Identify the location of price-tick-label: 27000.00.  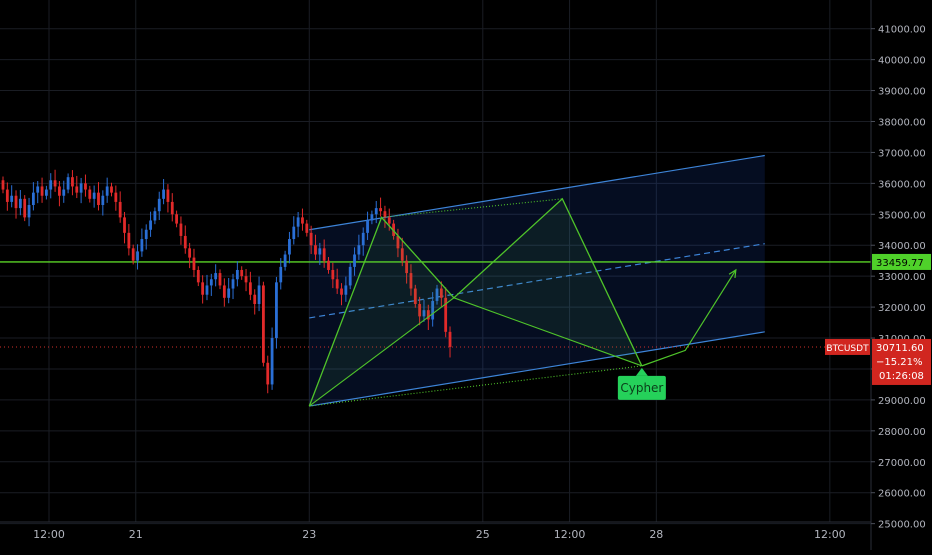
(902, 463).